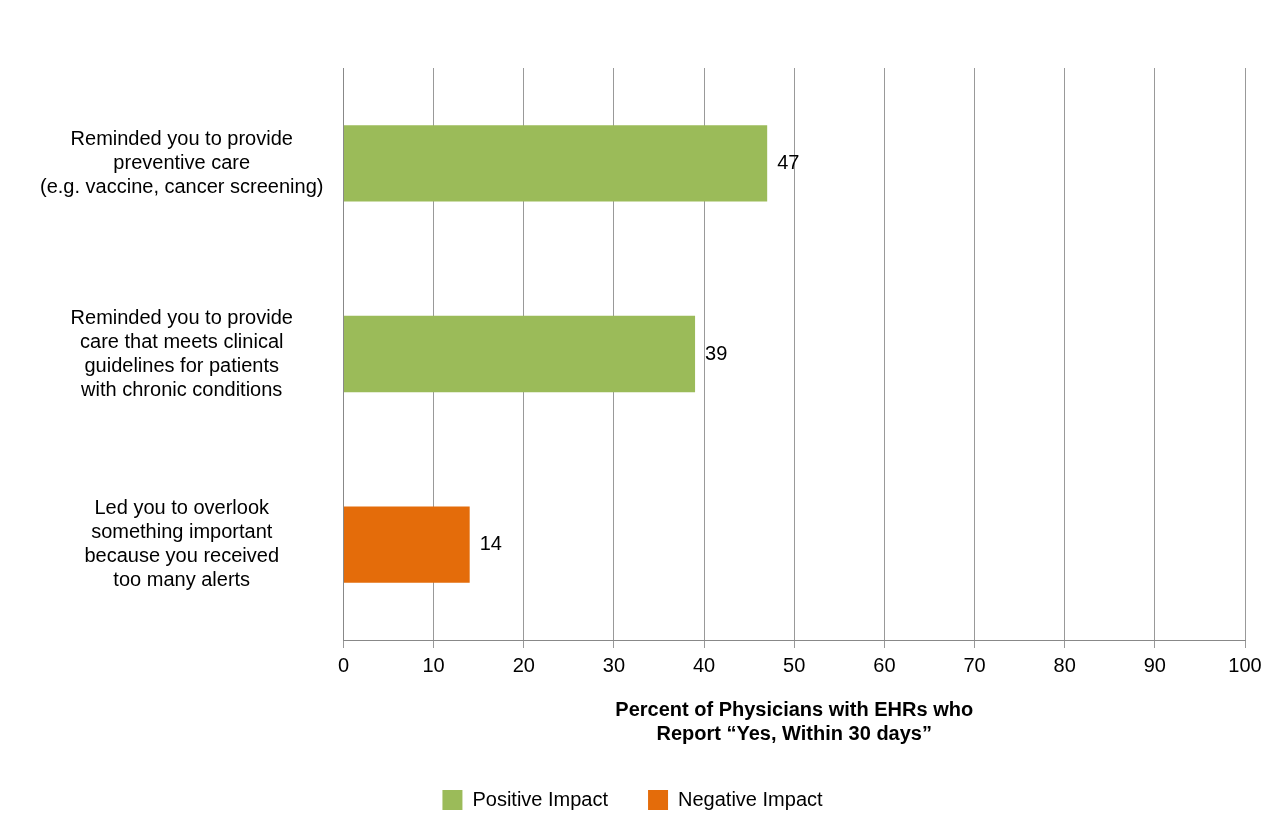  What do you see at coordinates (490, 543) in the screenshot?
I see `data-label: 14` at bounding box center [490, 543].